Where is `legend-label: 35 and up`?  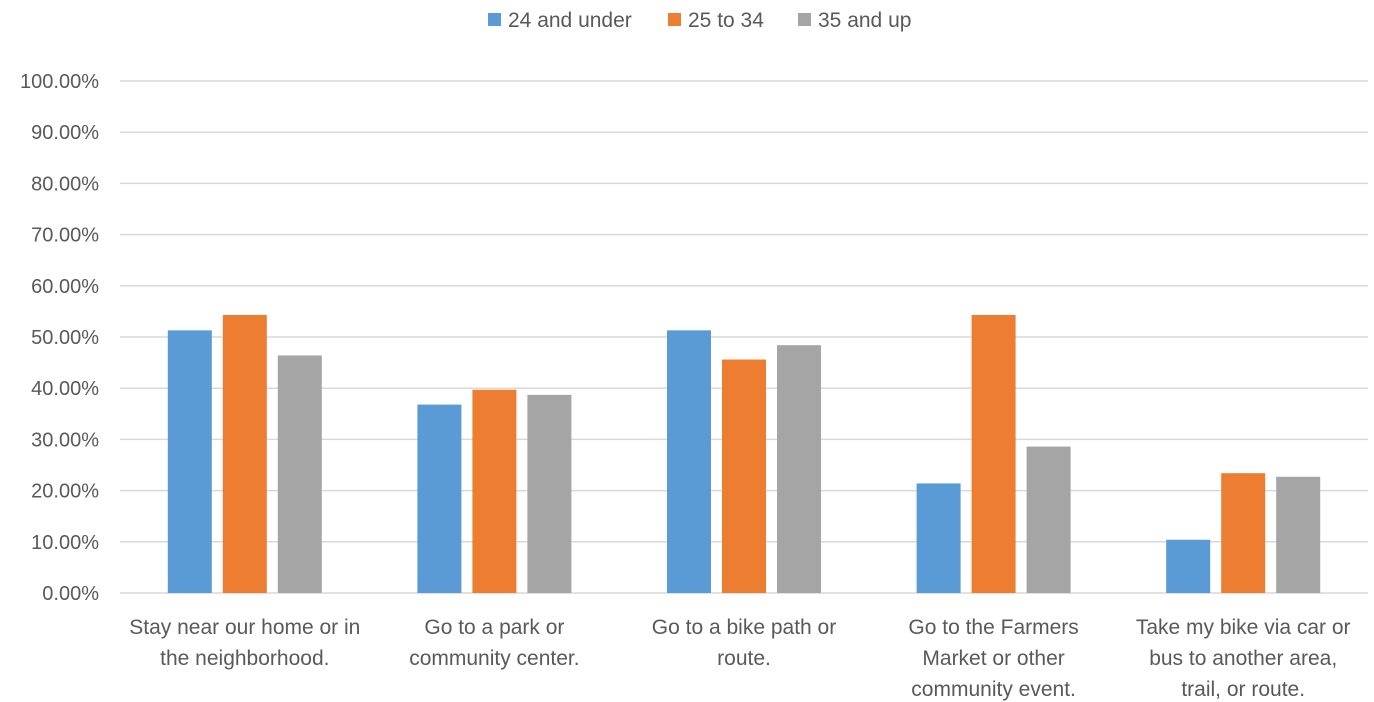 legend-label: 35 and up is located at coordinates (864, 20).